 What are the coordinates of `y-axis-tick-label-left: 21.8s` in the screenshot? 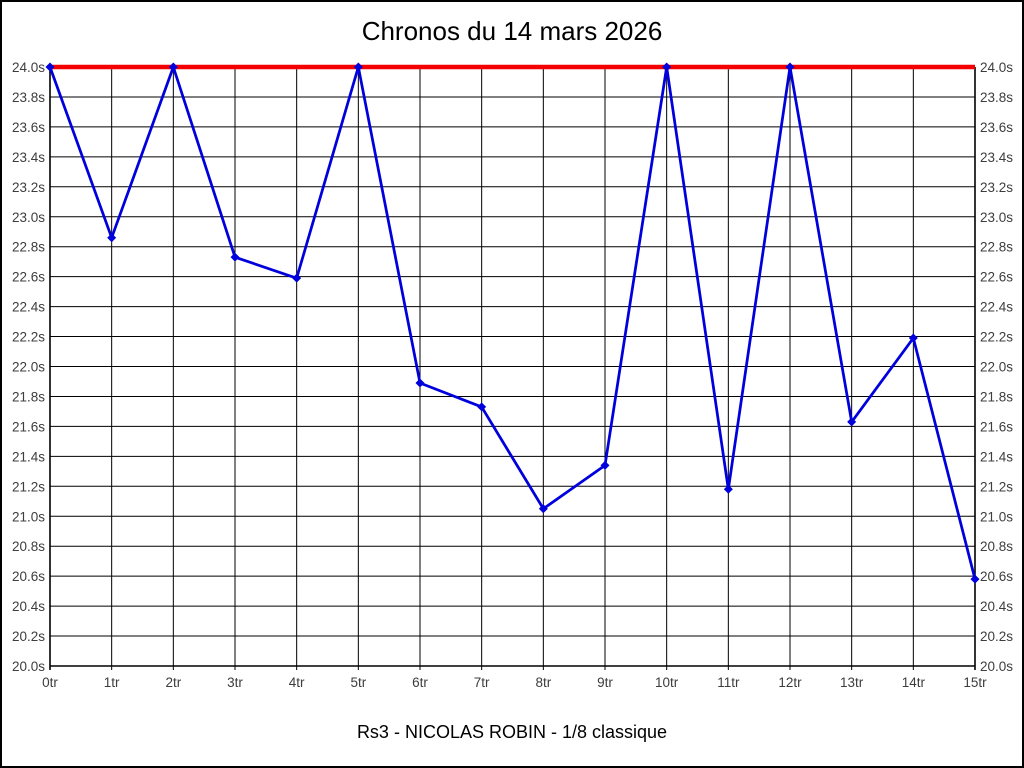 It's located at (28, 396).